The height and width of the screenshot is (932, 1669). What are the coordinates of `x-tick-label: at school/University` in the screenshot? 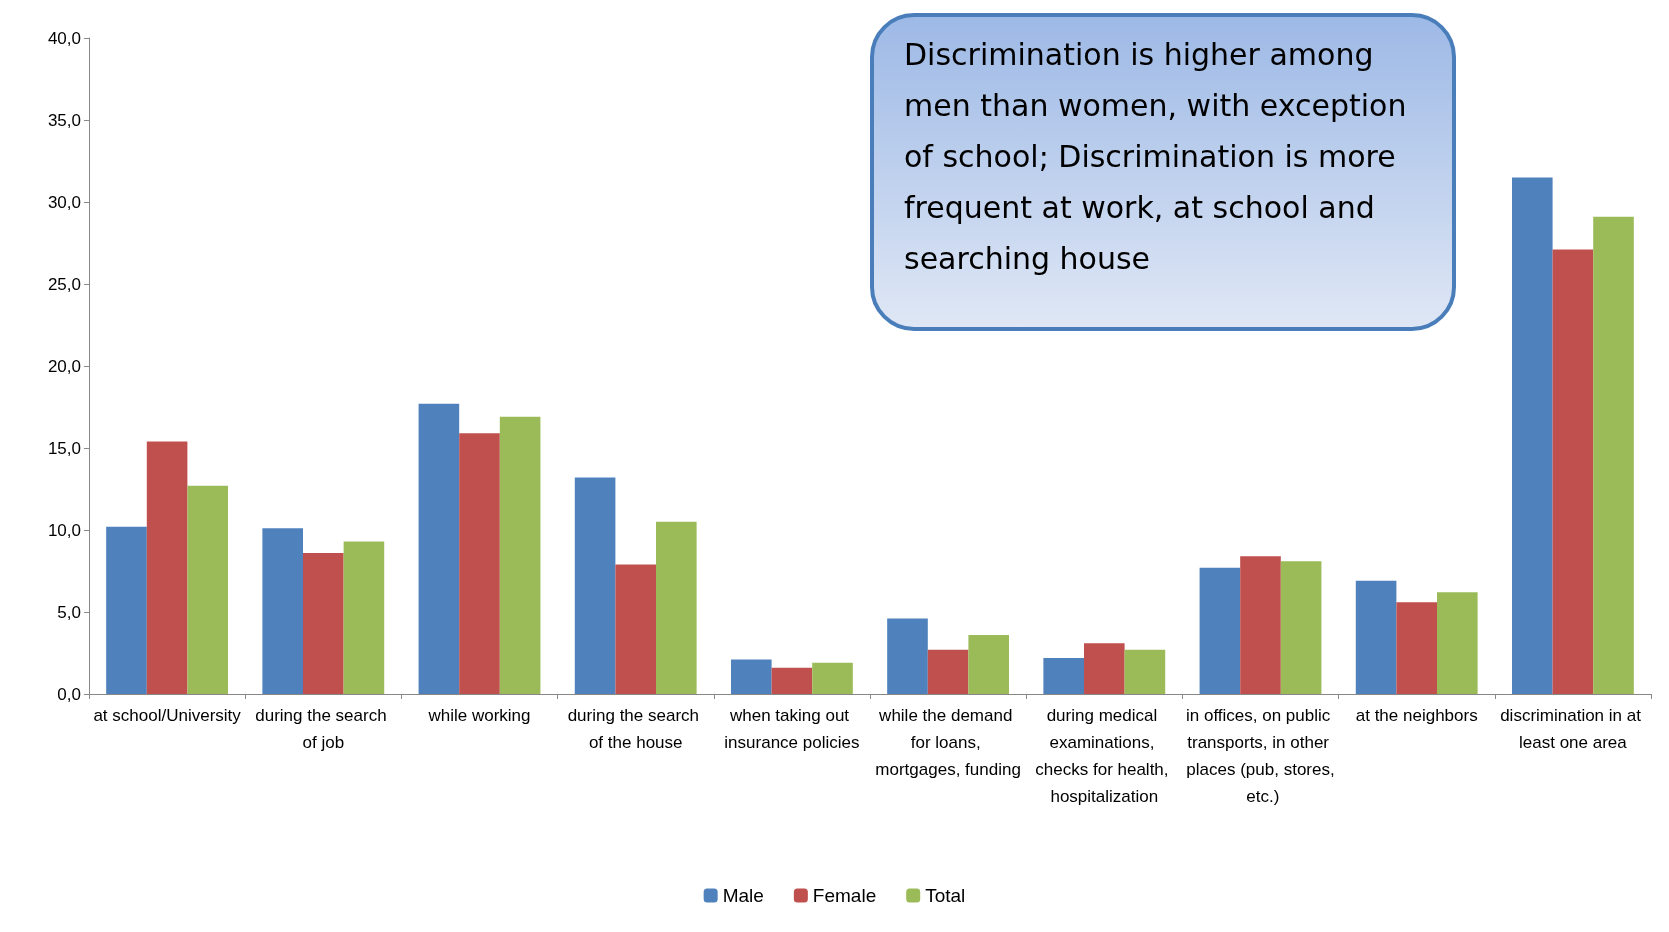 It's located at (167, 715).